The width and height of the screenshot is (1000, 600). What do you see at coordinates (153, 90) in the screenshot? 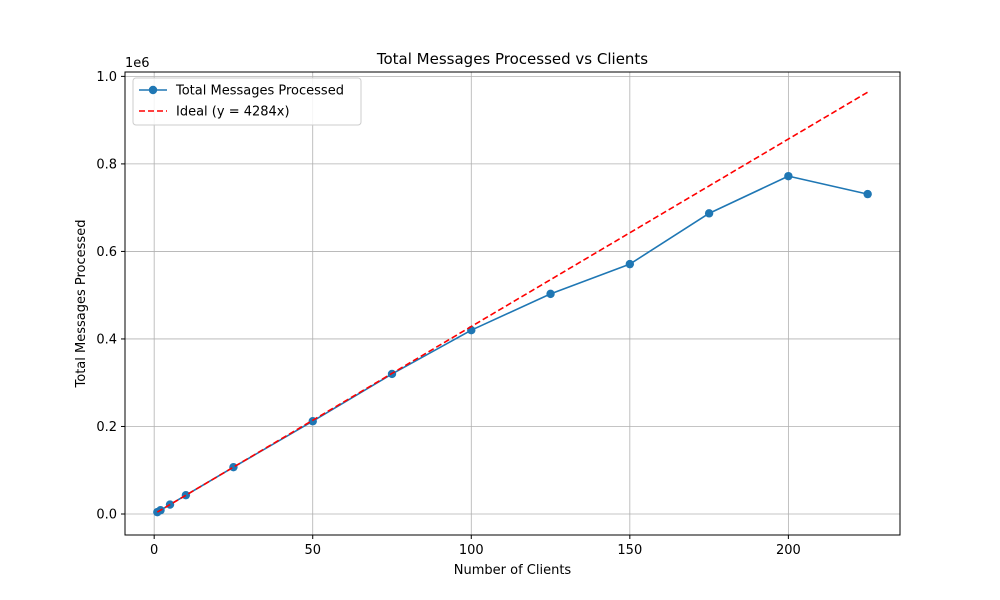
I see `legend-swatch-marker` at bounding box center [153, 90].